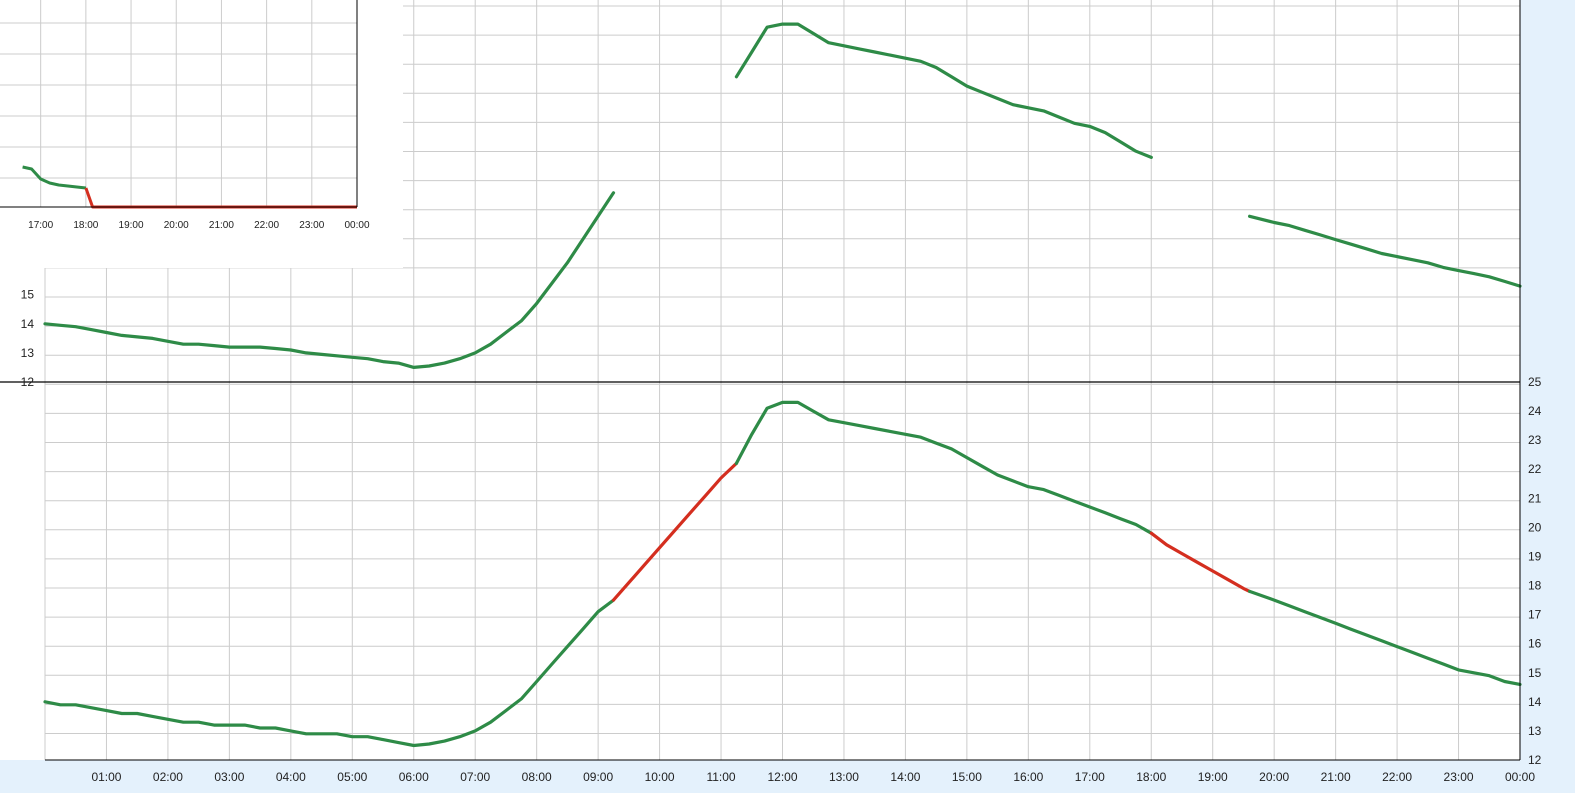 The height and width of the screenshot is (793, 1575). Describe the element at coordinates (176, 225) in the screenshot. I see `inset-x-tick-label: 20:00` at that location.